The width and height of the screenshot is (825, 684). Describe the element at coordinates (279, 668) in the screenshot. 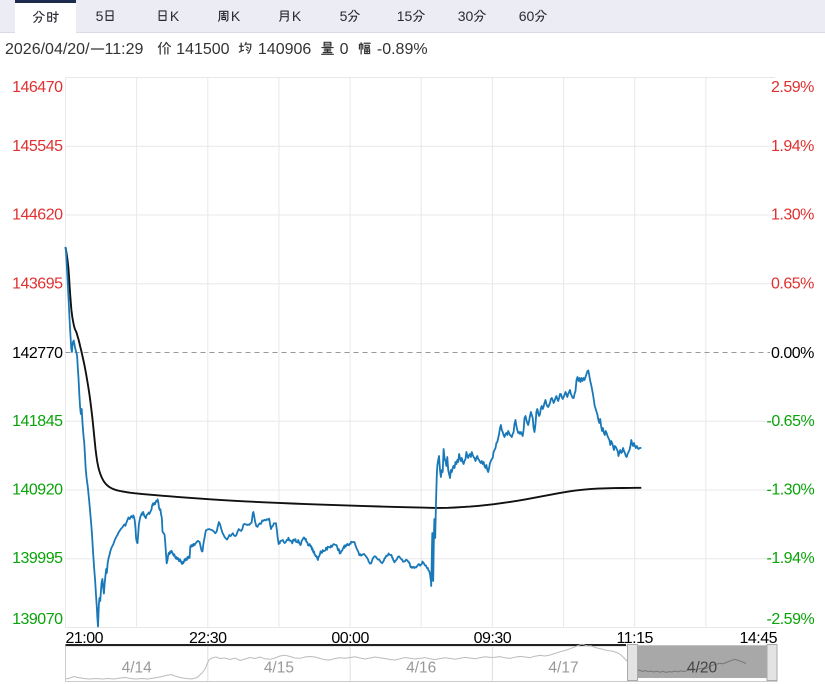

I see `svg-text: 4/15` at that location.